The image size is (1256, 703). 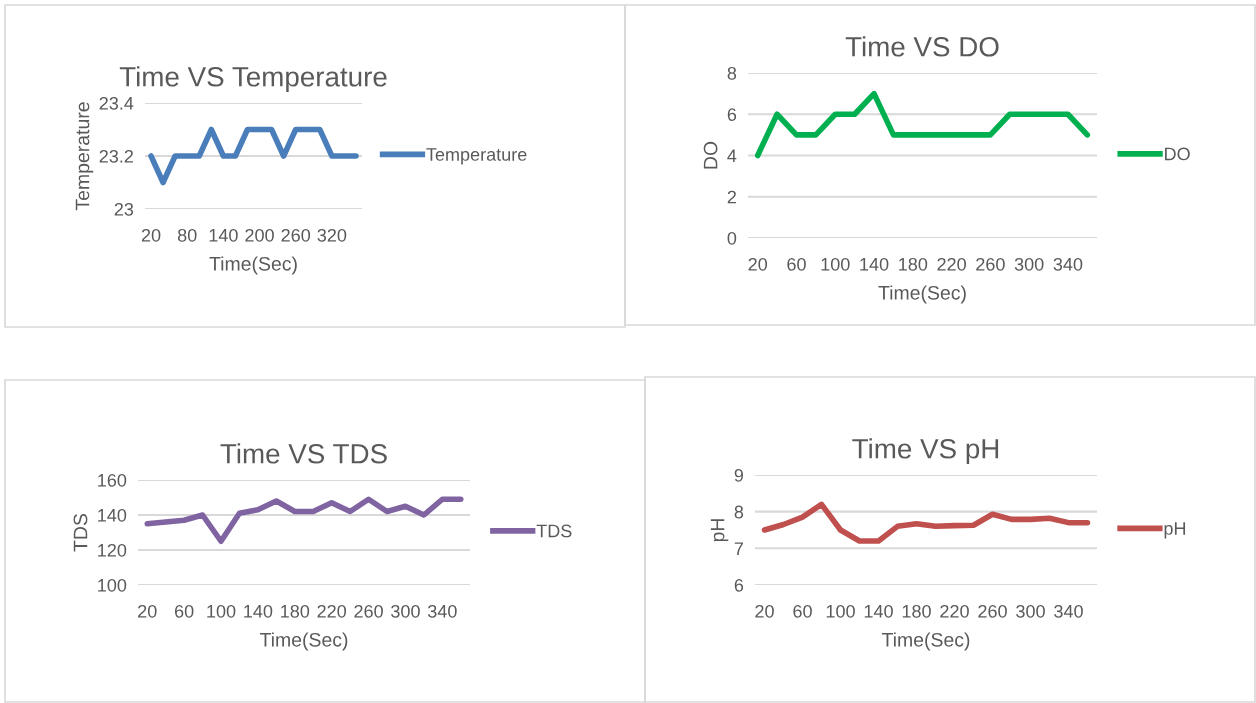 I want to click on legend-label: pH, so click(x=1175, y=530).